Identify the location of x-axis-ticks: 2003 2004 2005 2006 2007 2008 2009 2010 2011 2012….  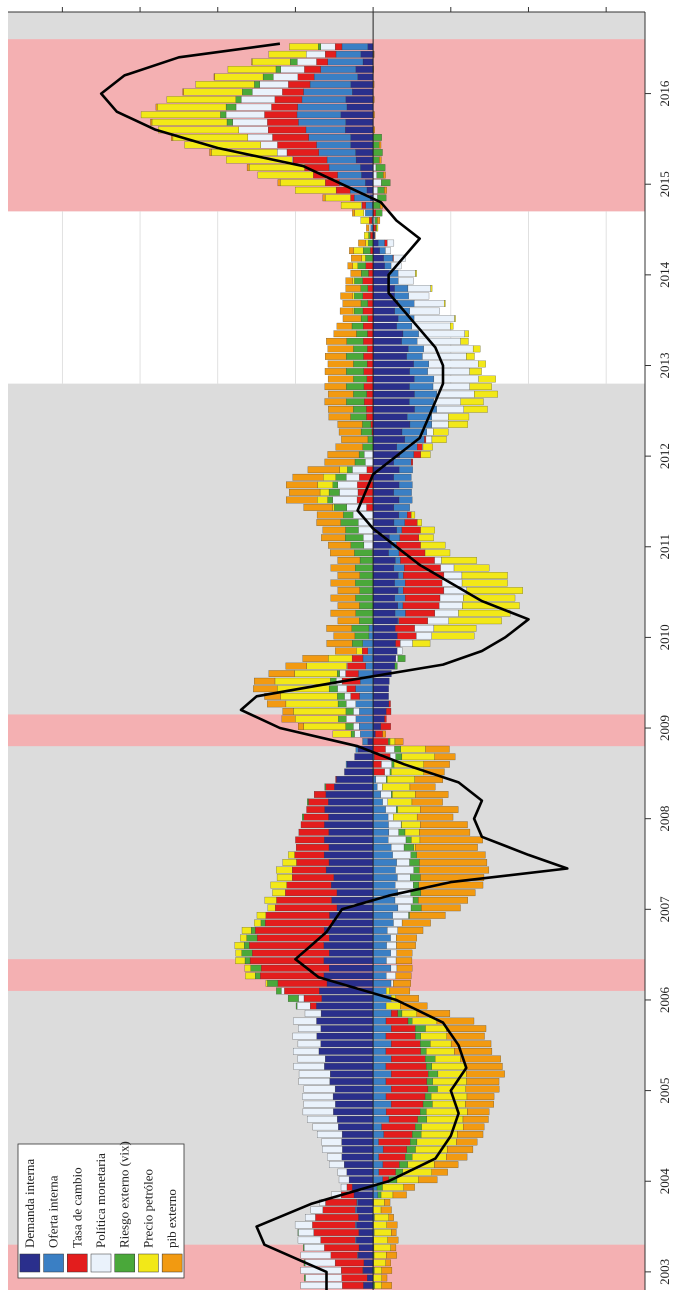
(658, 682).